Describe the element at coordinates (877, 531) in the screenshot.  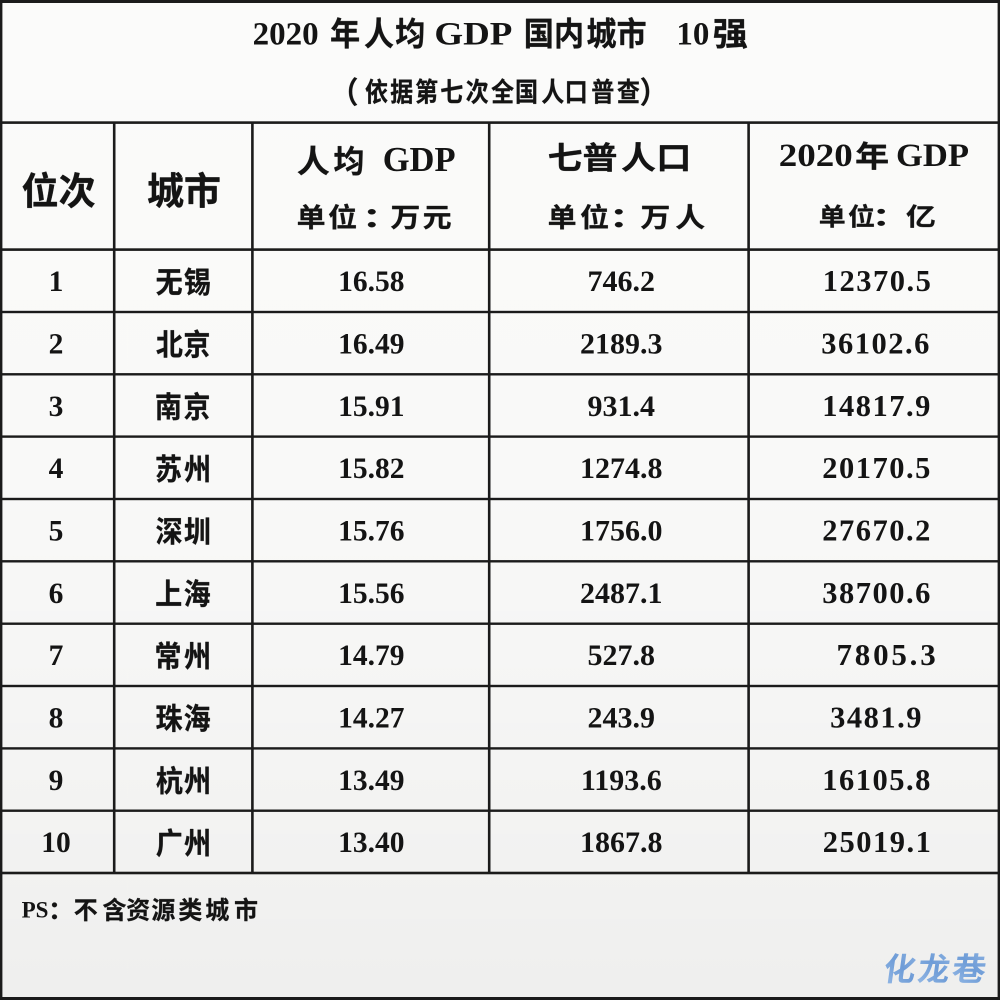
I see `svg-text: 27670.2` at that location.